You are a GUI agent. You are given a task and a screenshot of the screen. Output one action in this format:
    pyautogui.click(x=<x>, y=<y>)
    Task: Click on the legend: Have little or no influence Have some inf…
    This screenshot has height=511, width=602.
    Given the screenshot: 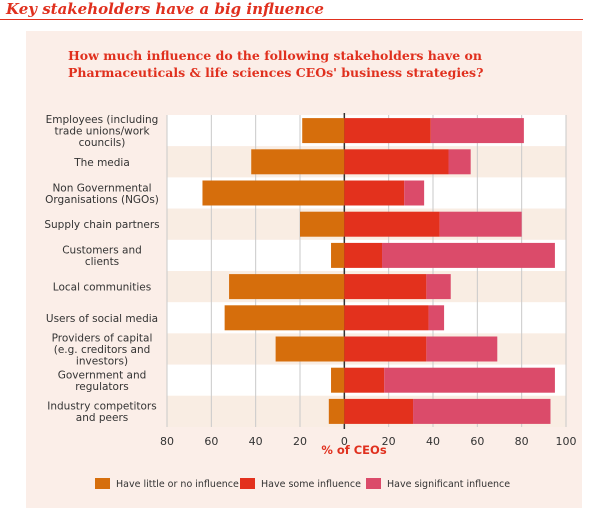 What is the action you would take?
    pyautogui.click(x=302, y=484)
    